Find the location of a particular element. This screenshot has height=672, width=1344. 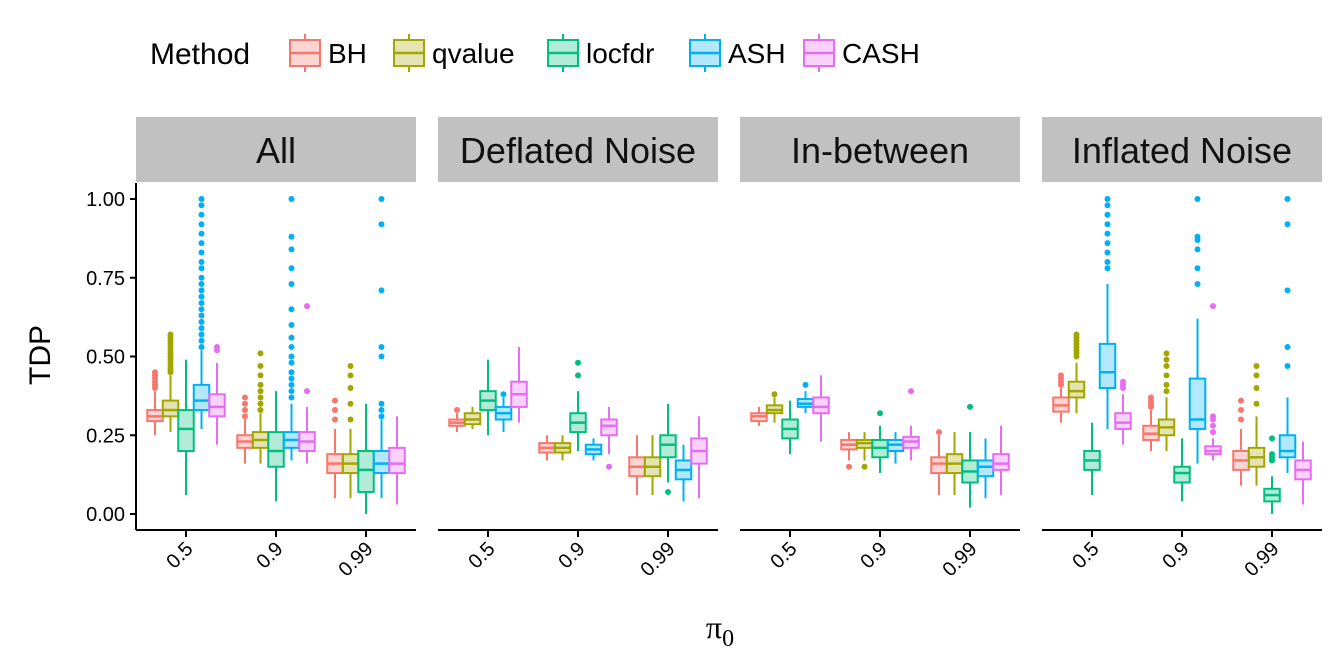

facet-label: In-between is located at coordinates (880, 150).